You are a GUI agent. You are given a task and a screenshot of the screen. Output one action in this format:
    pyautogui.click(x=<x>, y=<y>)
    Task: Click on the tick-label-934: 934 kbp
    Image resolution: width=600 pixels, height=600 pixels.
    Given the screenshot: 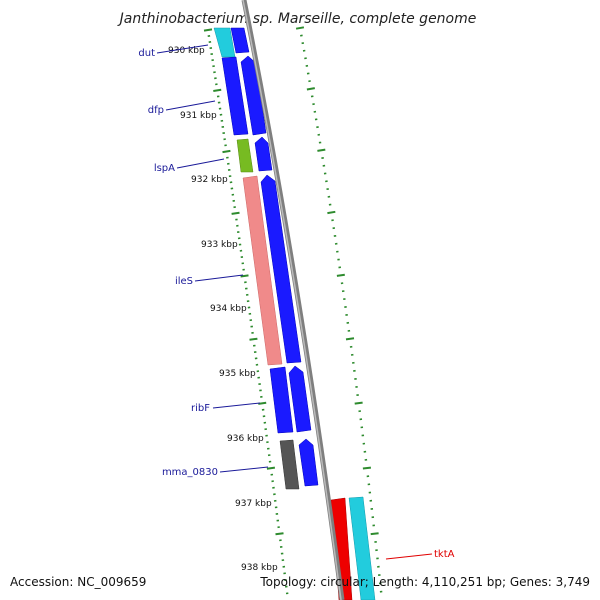 What is the action you would take?
    pyautogui.click(x=228, y=309)
    